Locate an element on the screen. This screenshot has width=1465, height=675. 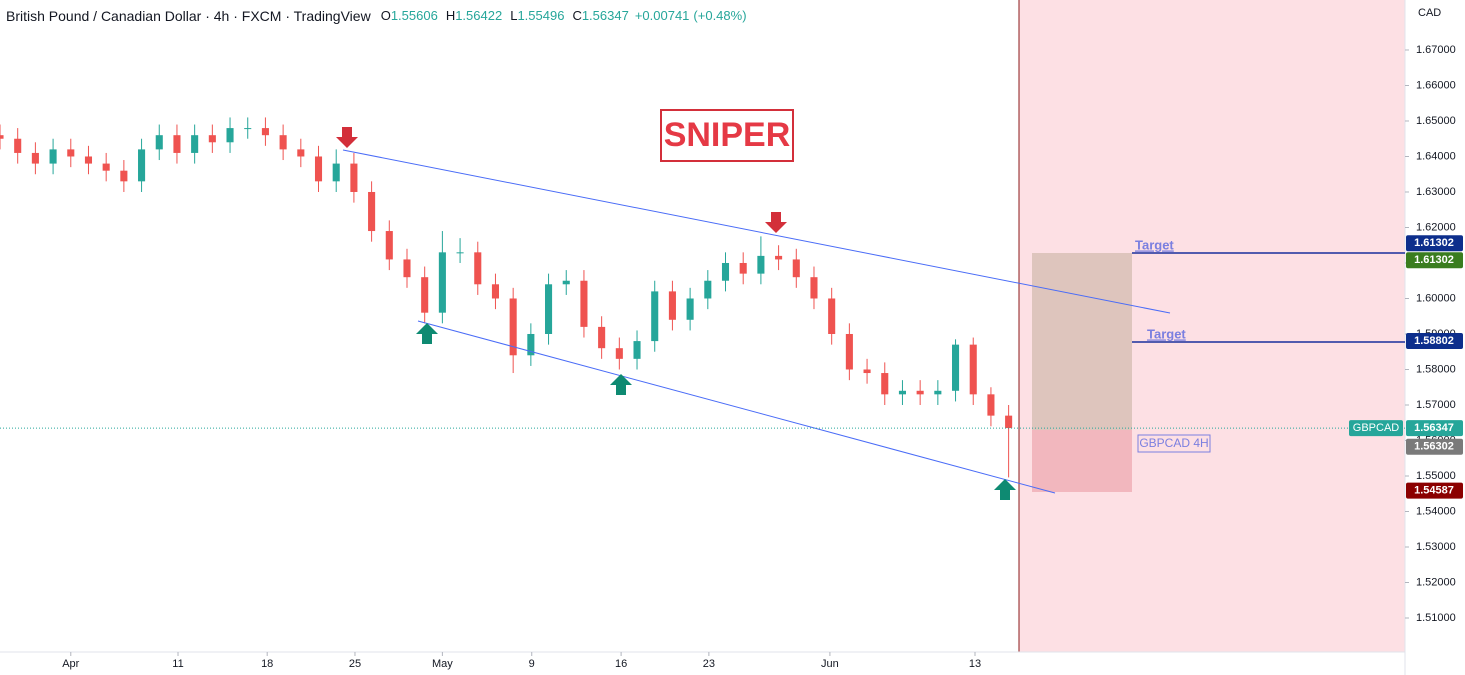
y-tick-label: 1.64000 is located at coordinates (1436, 156).